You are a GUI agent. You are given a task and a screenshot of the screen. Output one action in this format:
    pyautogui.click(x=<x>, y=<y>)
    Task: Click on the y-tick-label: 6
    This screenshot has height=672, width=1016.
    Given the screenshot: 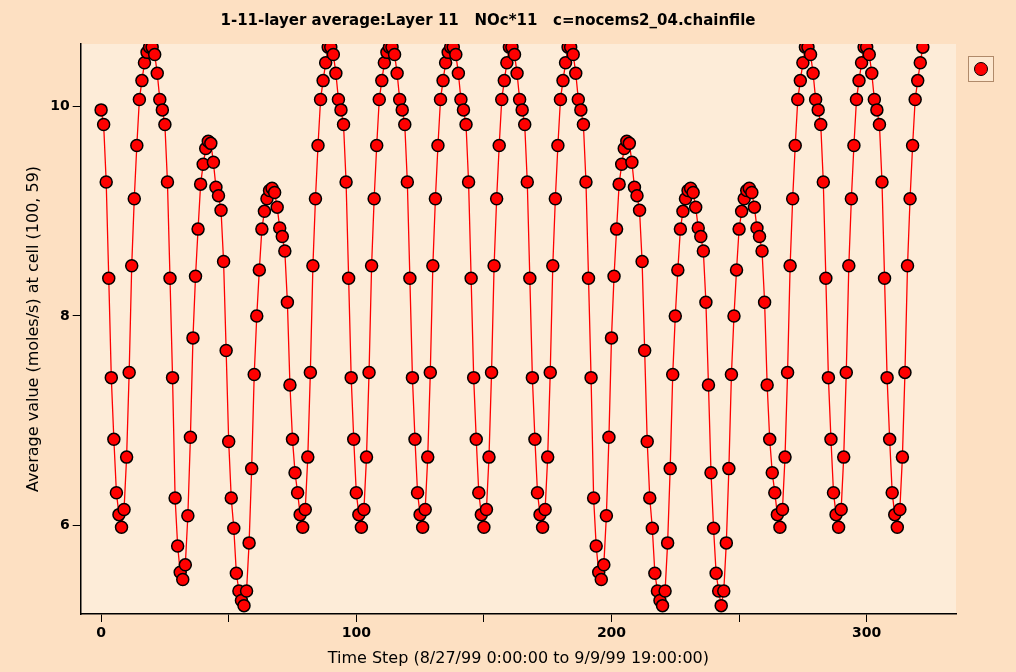 What is the action you would take?
    pyautogui.click(x=64, y=523)
    